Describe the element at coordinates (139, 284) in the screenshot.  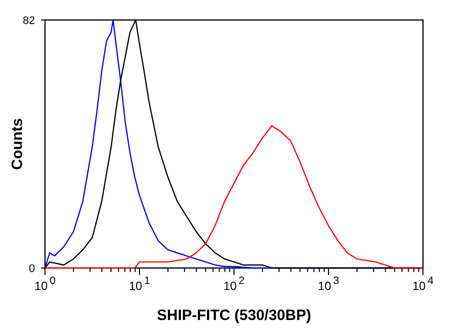
I see `x-tick-label: 10$^{1}$` at that location.